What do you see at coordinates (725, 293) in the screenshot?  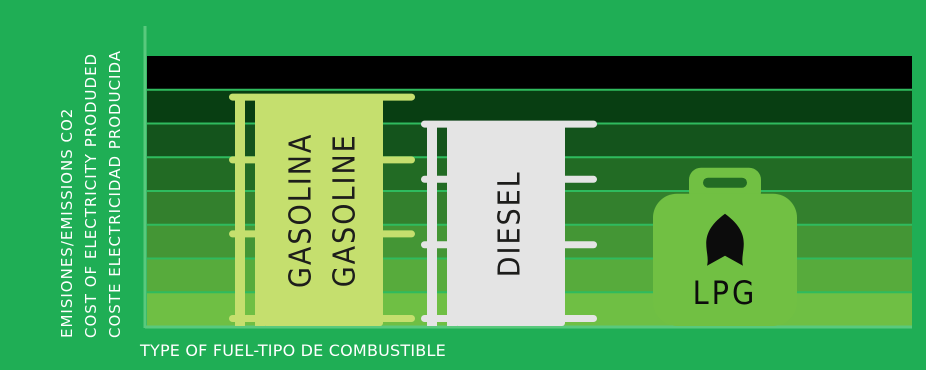 I see `bar-label-lpg: LPG` at bounding box center [725, 293].